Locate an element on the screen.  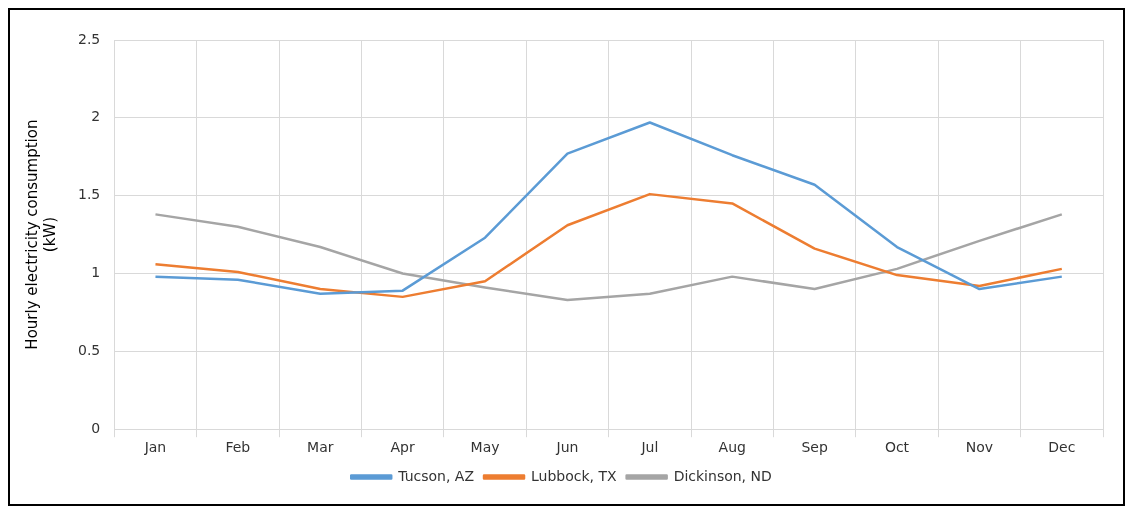
x-tick-label: Mar is located at coordinates (320, 447).